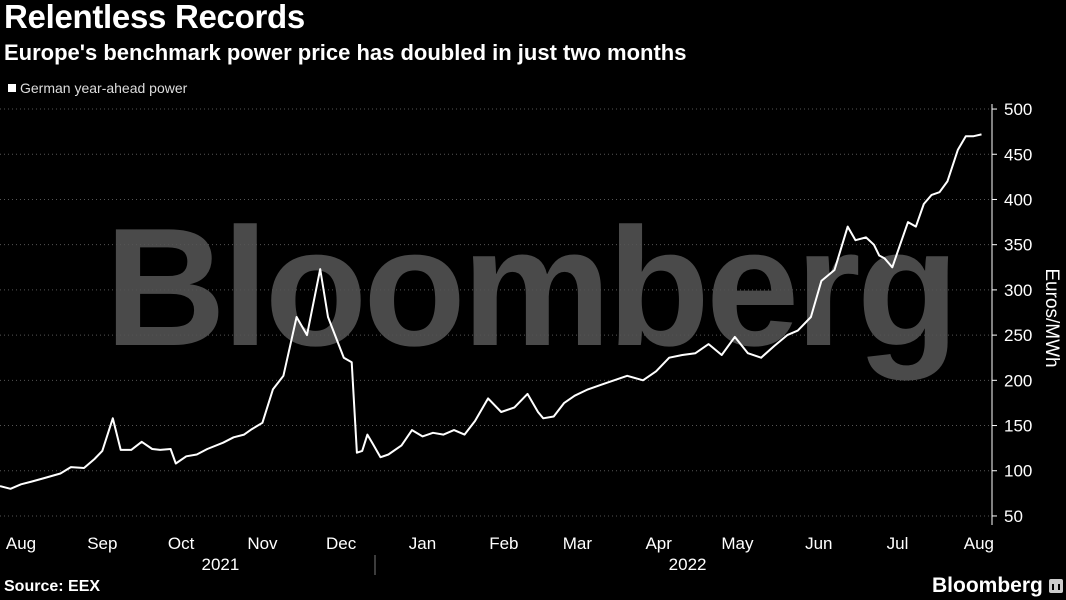 Image resolution: width=1066 pixels, height=600 pixels. Describe the element at coordinates (1018, 426) in the screenshot. I see `y-tick-label: 150` at that location.